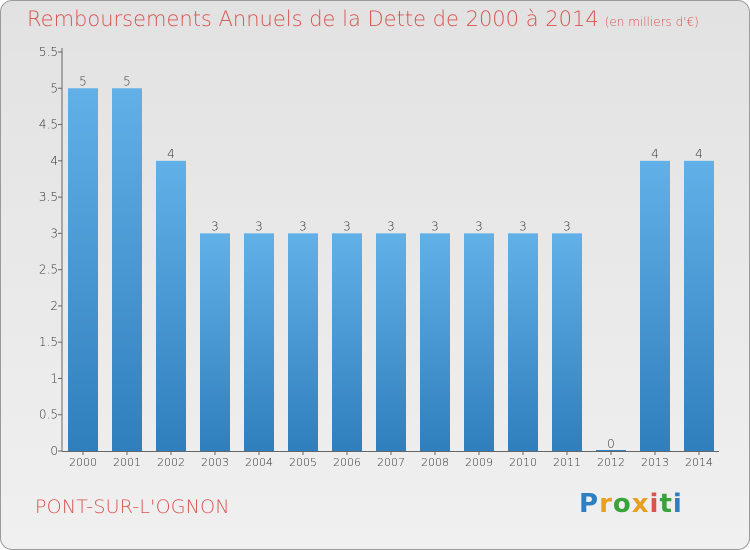 The height and width of the screenshot is (550, 750). Describe the element at coordinates (523, 462) in the screenshot. I see `x-tick-label: 2010` at that location.